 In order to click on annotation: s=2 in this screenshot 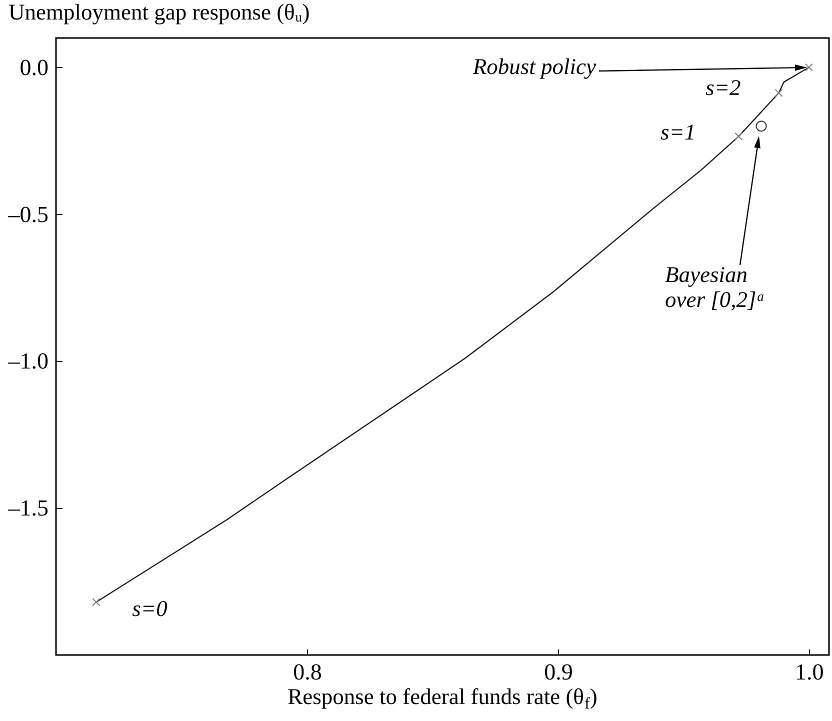, I will do `click(723, 87)`.